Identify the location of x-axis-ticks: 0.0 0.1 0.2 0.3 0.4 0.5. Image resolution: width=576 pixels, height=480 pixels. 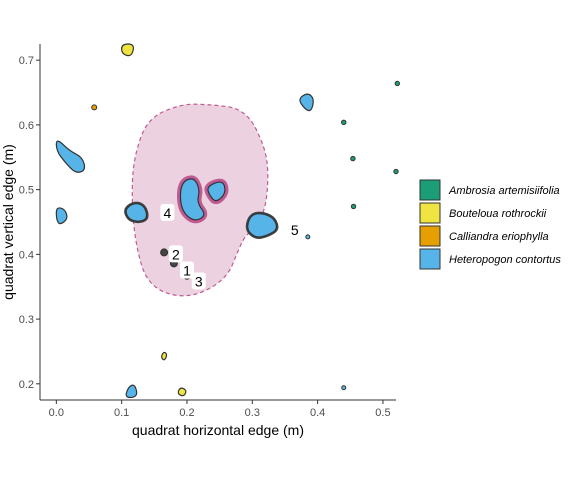
(220, 409).